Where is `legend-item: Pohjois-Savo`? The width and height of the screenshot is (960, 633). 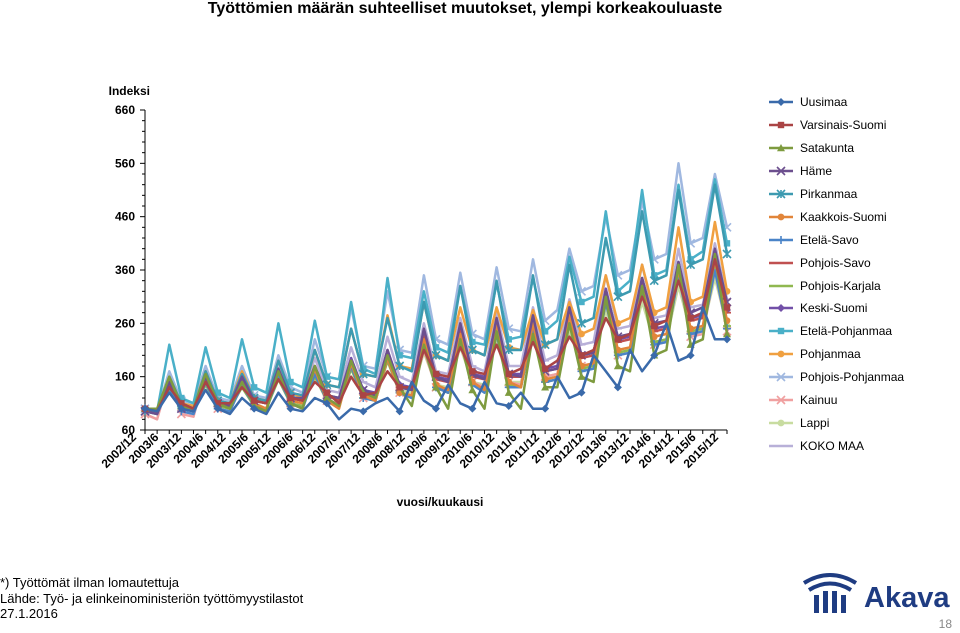 legend-item: Pohjois-Savo is located at coordinates (836, 262).